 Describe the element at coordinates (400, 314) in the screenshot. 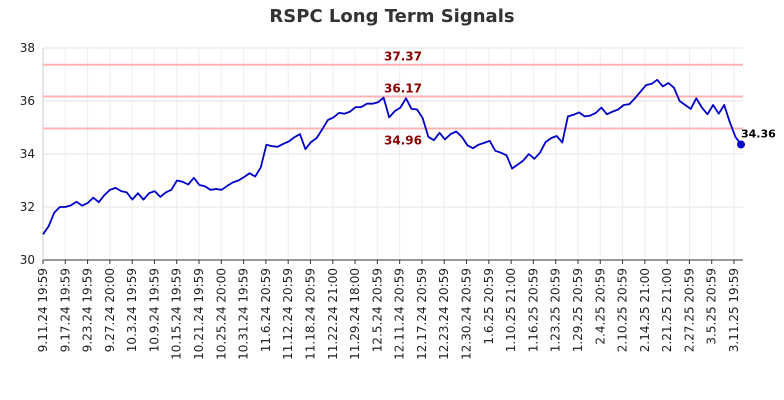

I see `x-tick-label: 12.11.24 20:59` at that location.